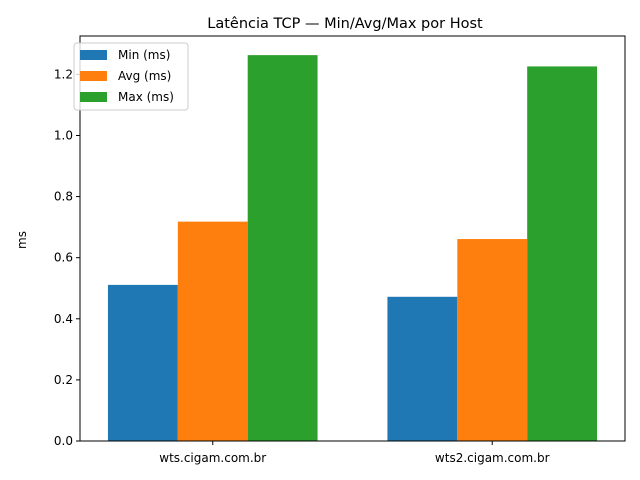 The image size is (640, 480). What do you see at coordinates (63, 319) in the screenshot?
I see `y-tick-label: 0.4` at bounding box center [63, 319].